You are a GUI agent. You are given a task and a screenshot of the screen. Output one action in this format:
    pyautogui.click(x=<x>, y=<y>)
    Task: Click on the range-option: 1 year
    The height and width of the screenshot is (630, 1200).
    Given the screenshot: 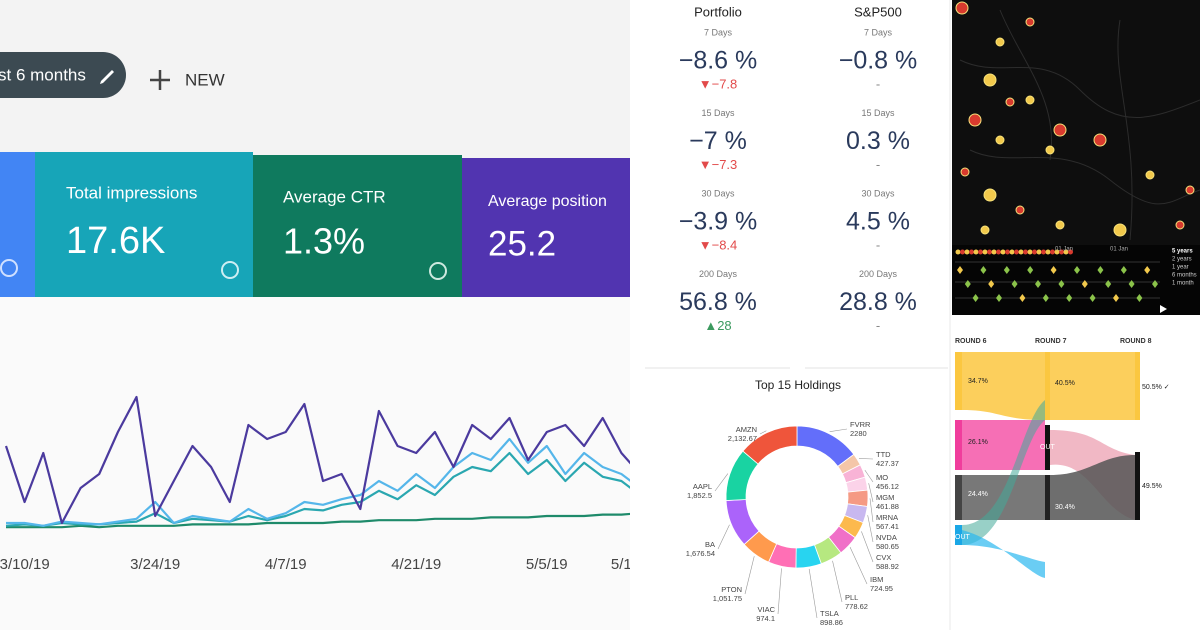 What is the action you would take?
    pyautogui.click(x=1180, y=268)
    